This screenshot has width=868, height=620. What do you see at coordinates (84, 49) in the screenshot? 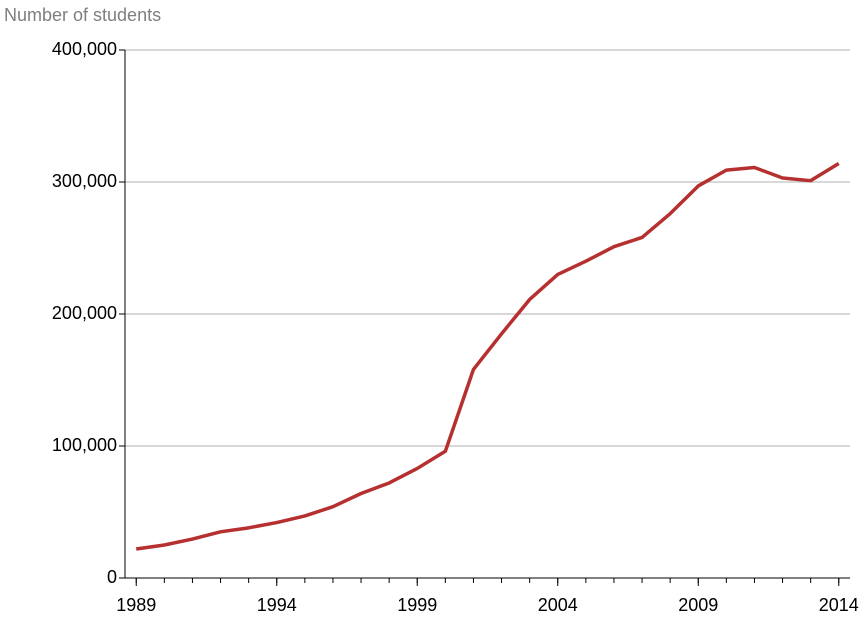
I see `y-tick-label: 400,000` at bounding box center [84, 49].